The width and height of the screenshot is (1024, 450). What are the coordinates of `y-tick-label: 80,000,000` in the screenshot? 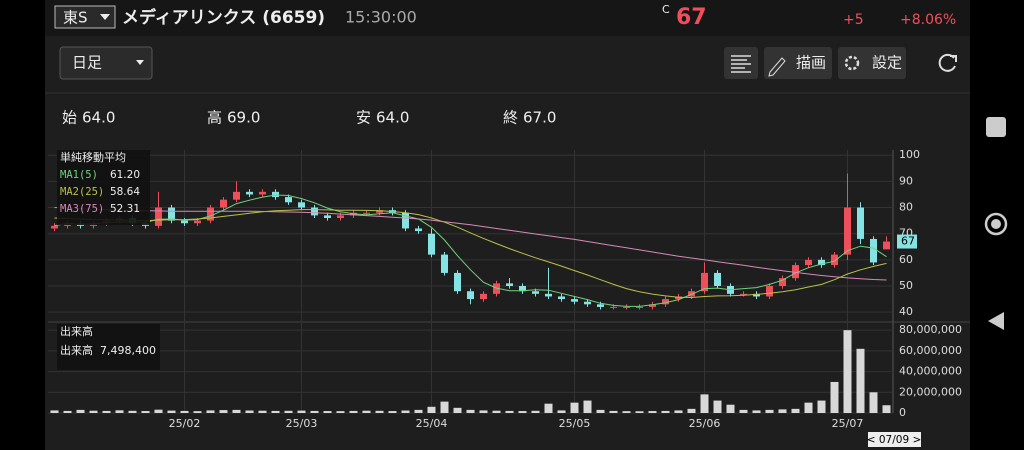 It's located at (930, 329).